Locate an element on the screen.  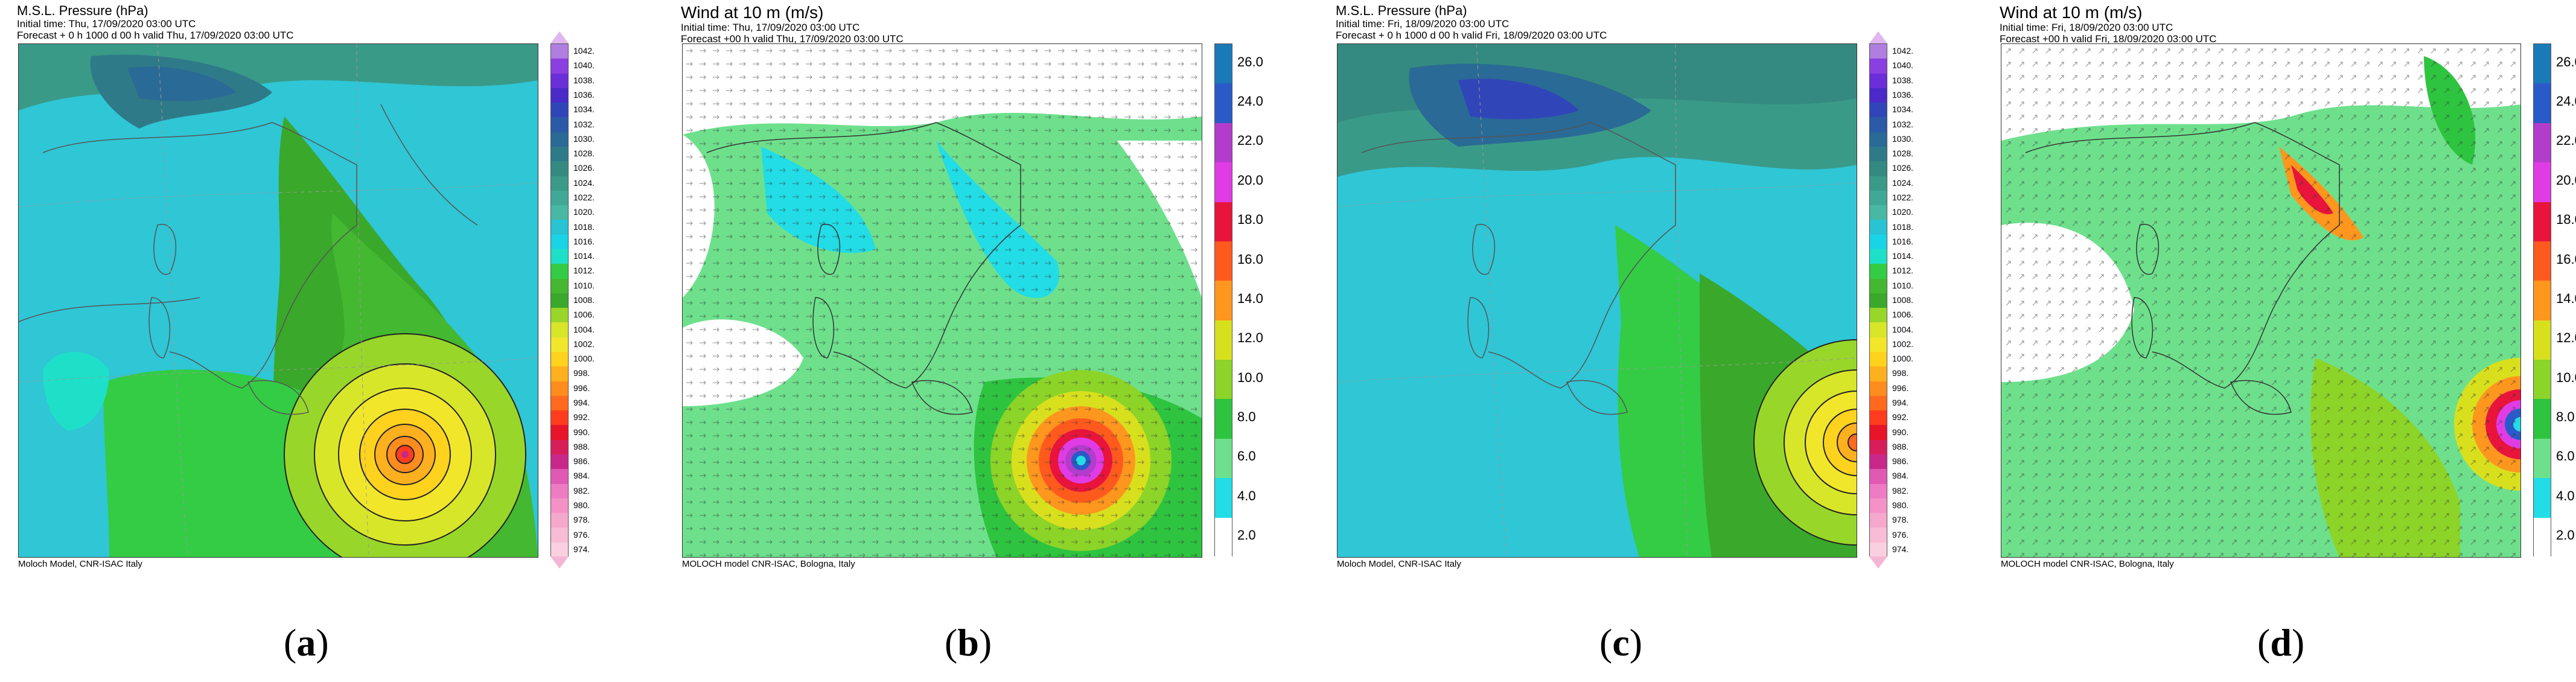
colorbar-tick-label: 984. is located at coordinates (1900, 476).